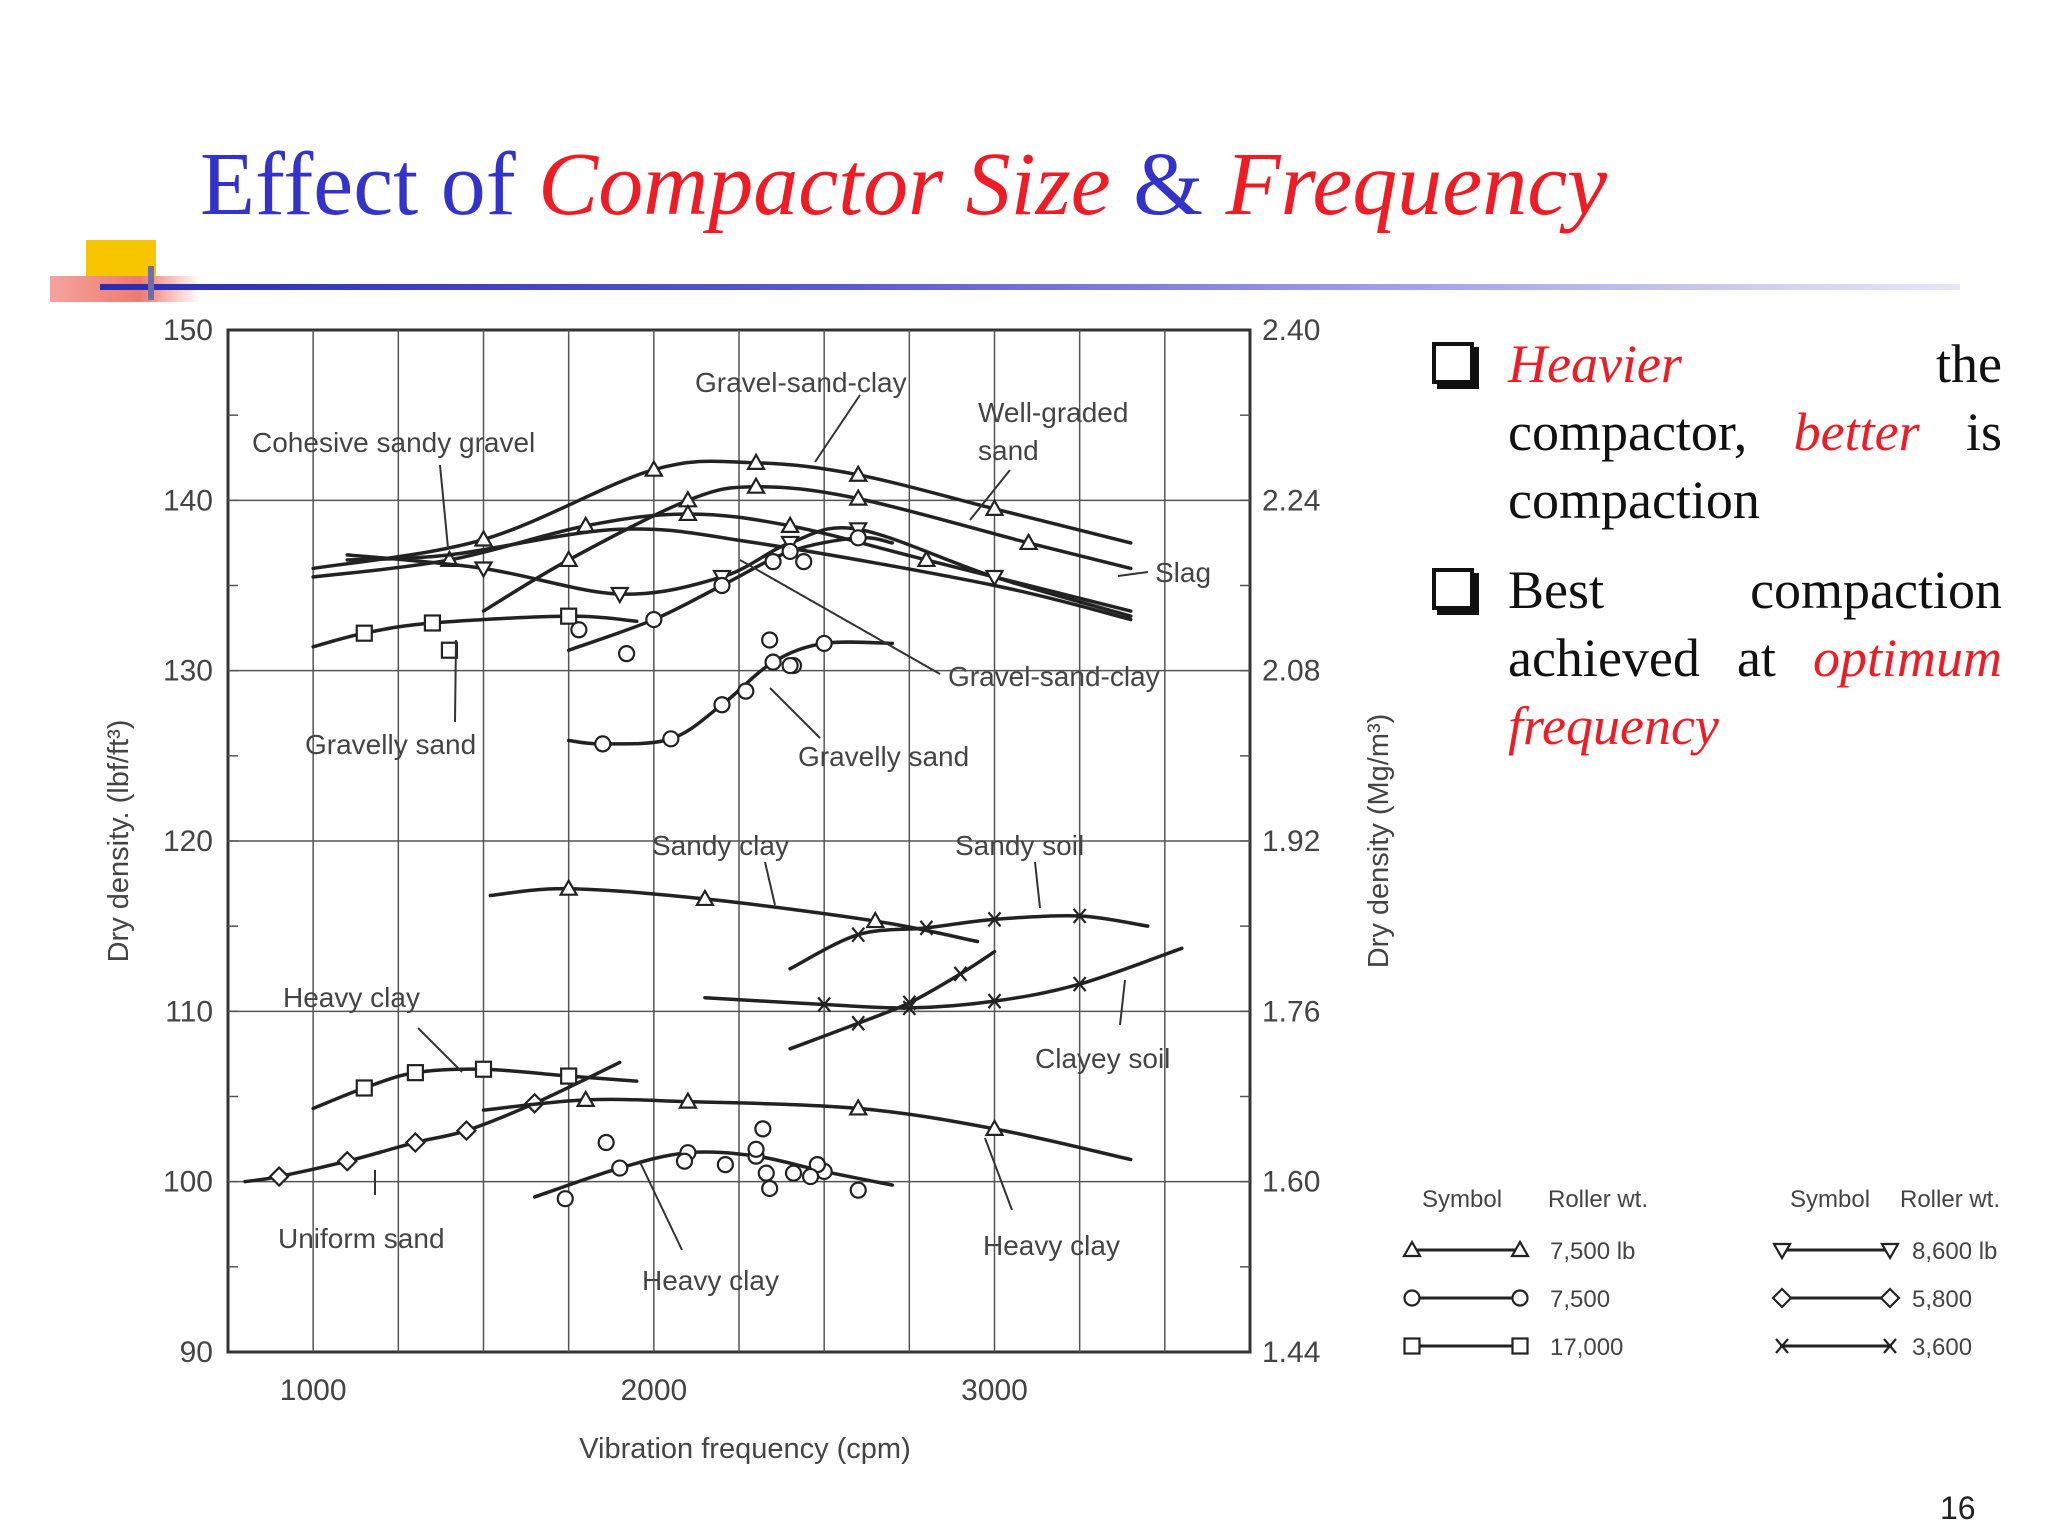  Describe the element at coordinates (188, 330) in the screenshot. I see `y-tick-label-left: 150` at that location.